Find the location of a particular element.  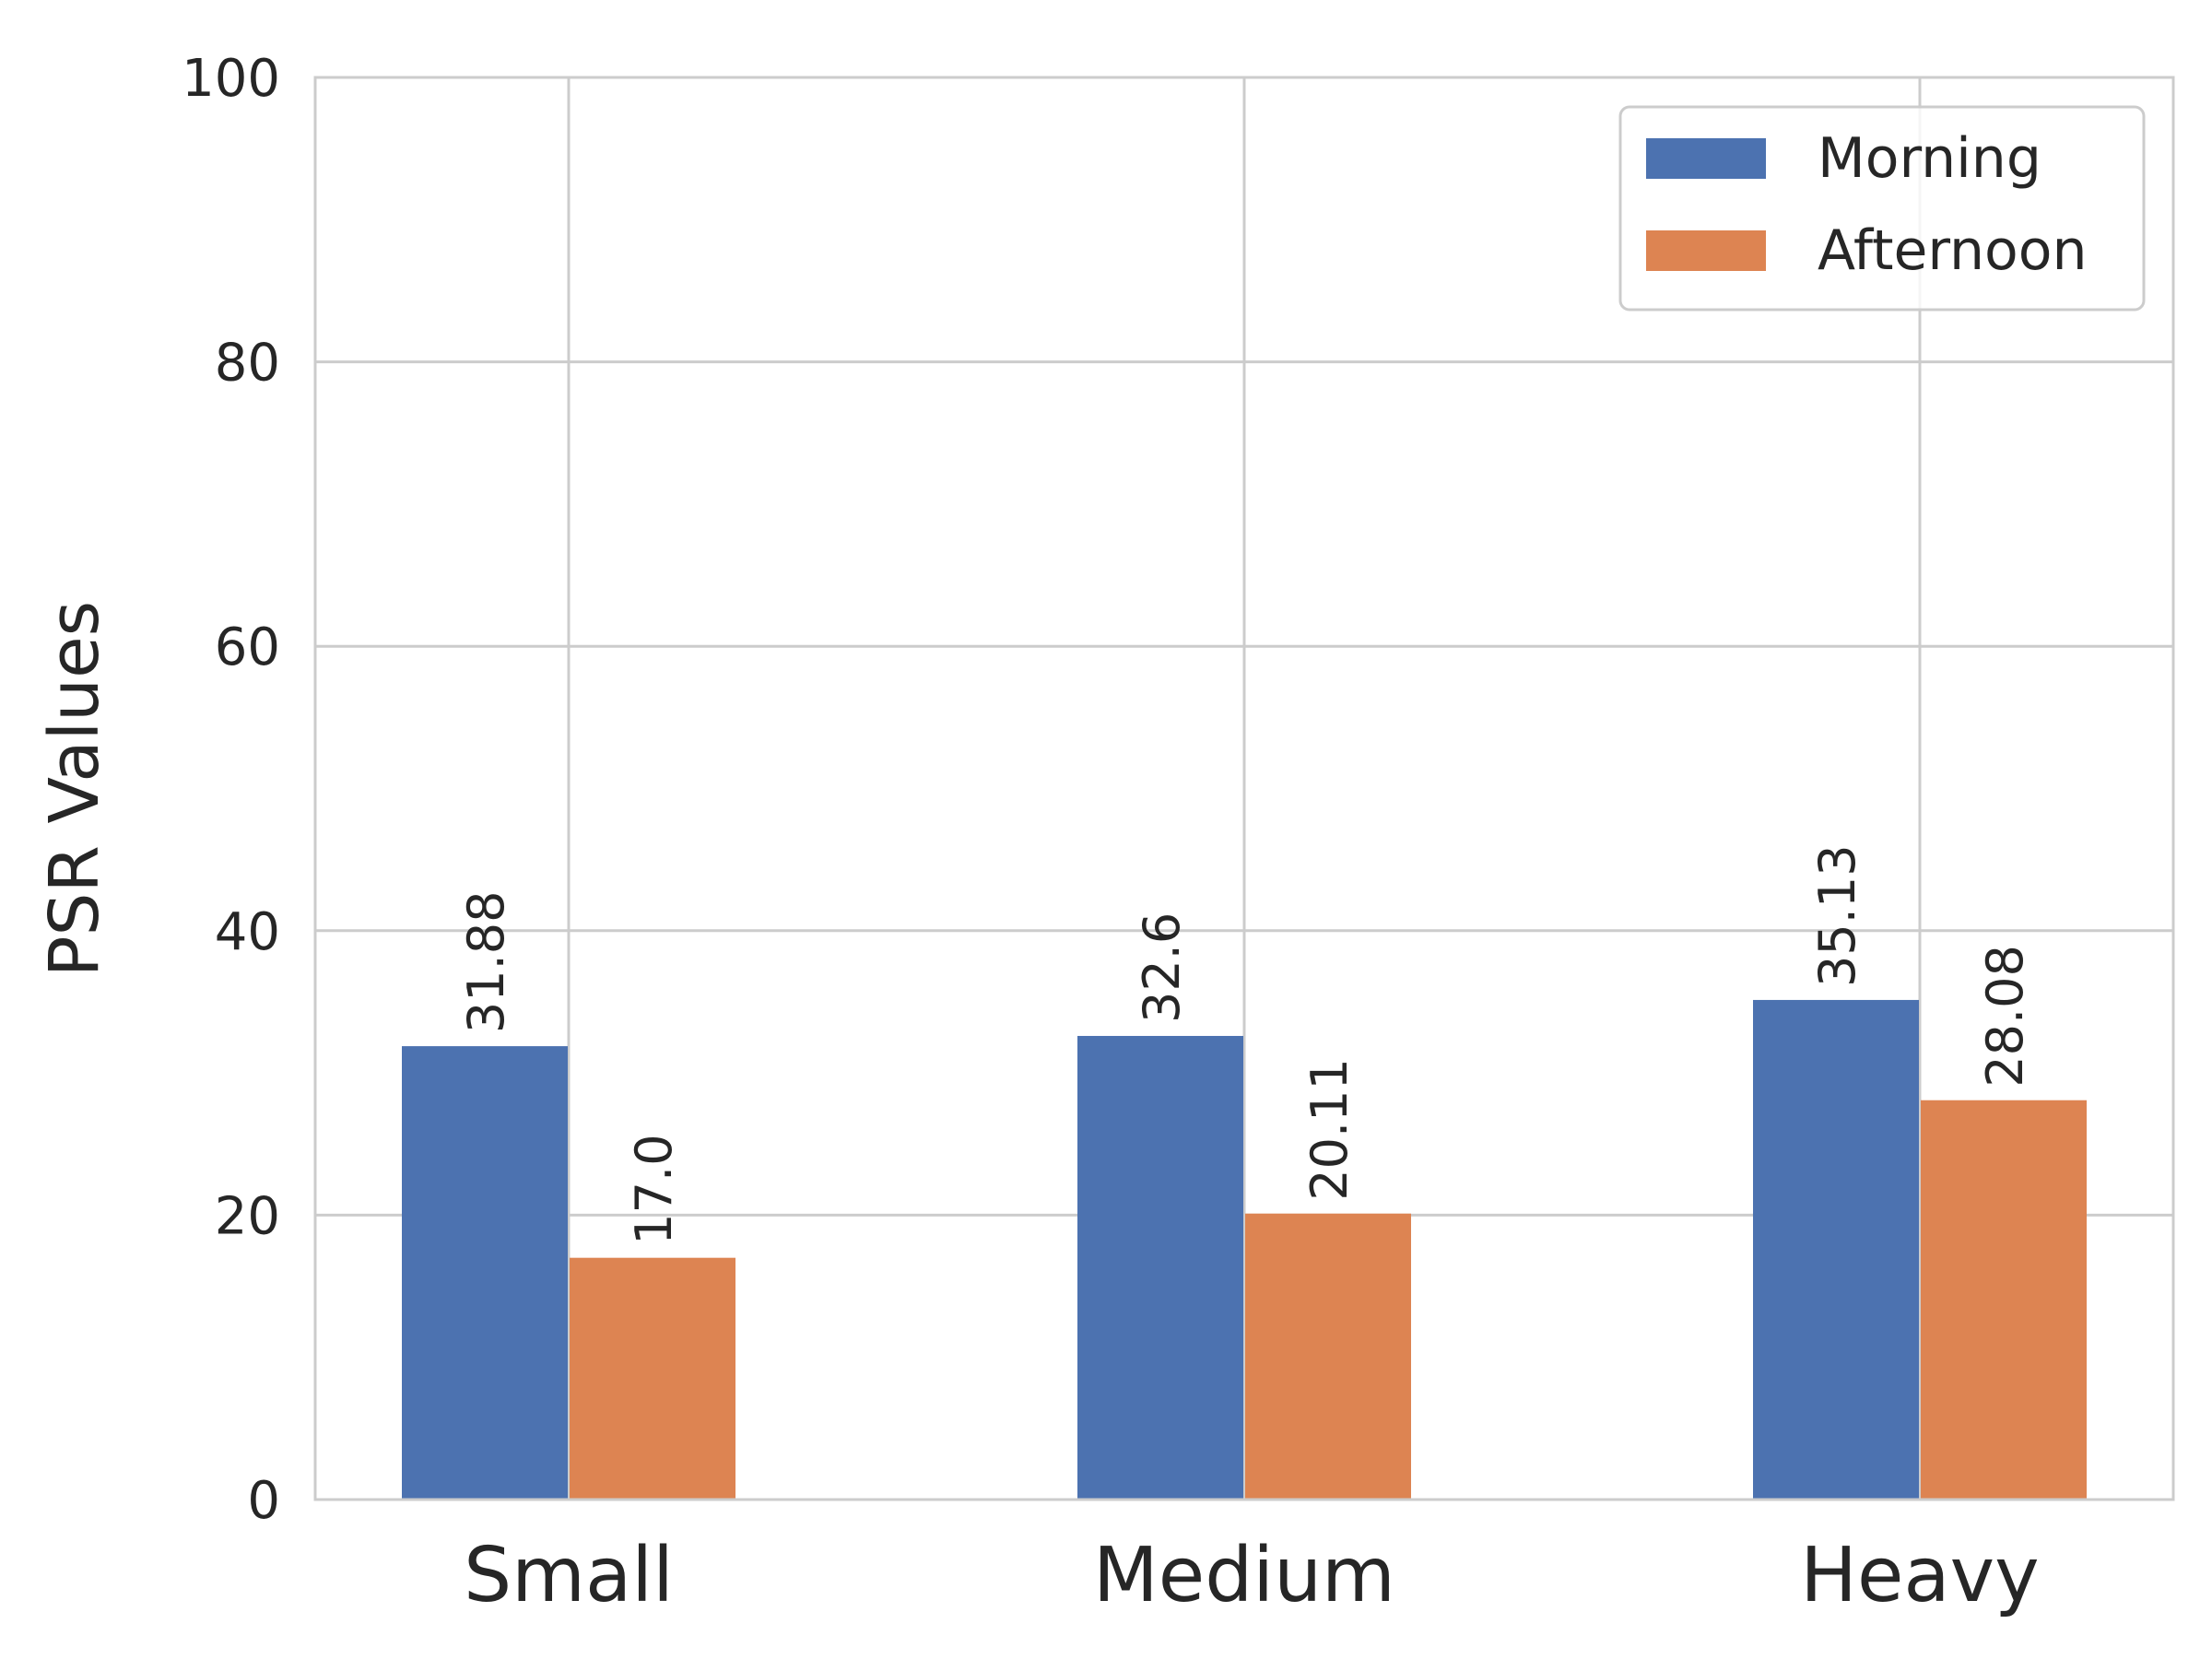

y-axis-title: PSR Values is located at coordinates (74, 789).